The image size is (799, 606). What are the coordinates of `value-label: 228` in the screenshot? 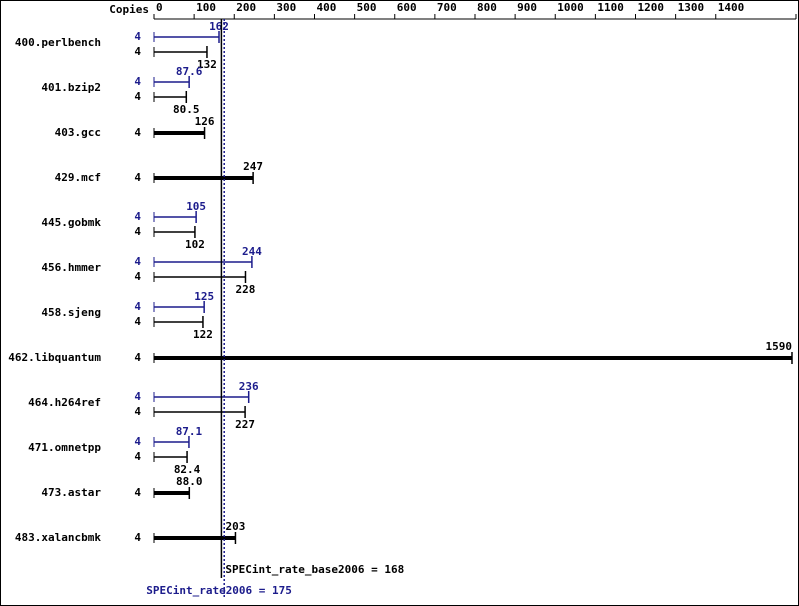 It's located at (246, 289).